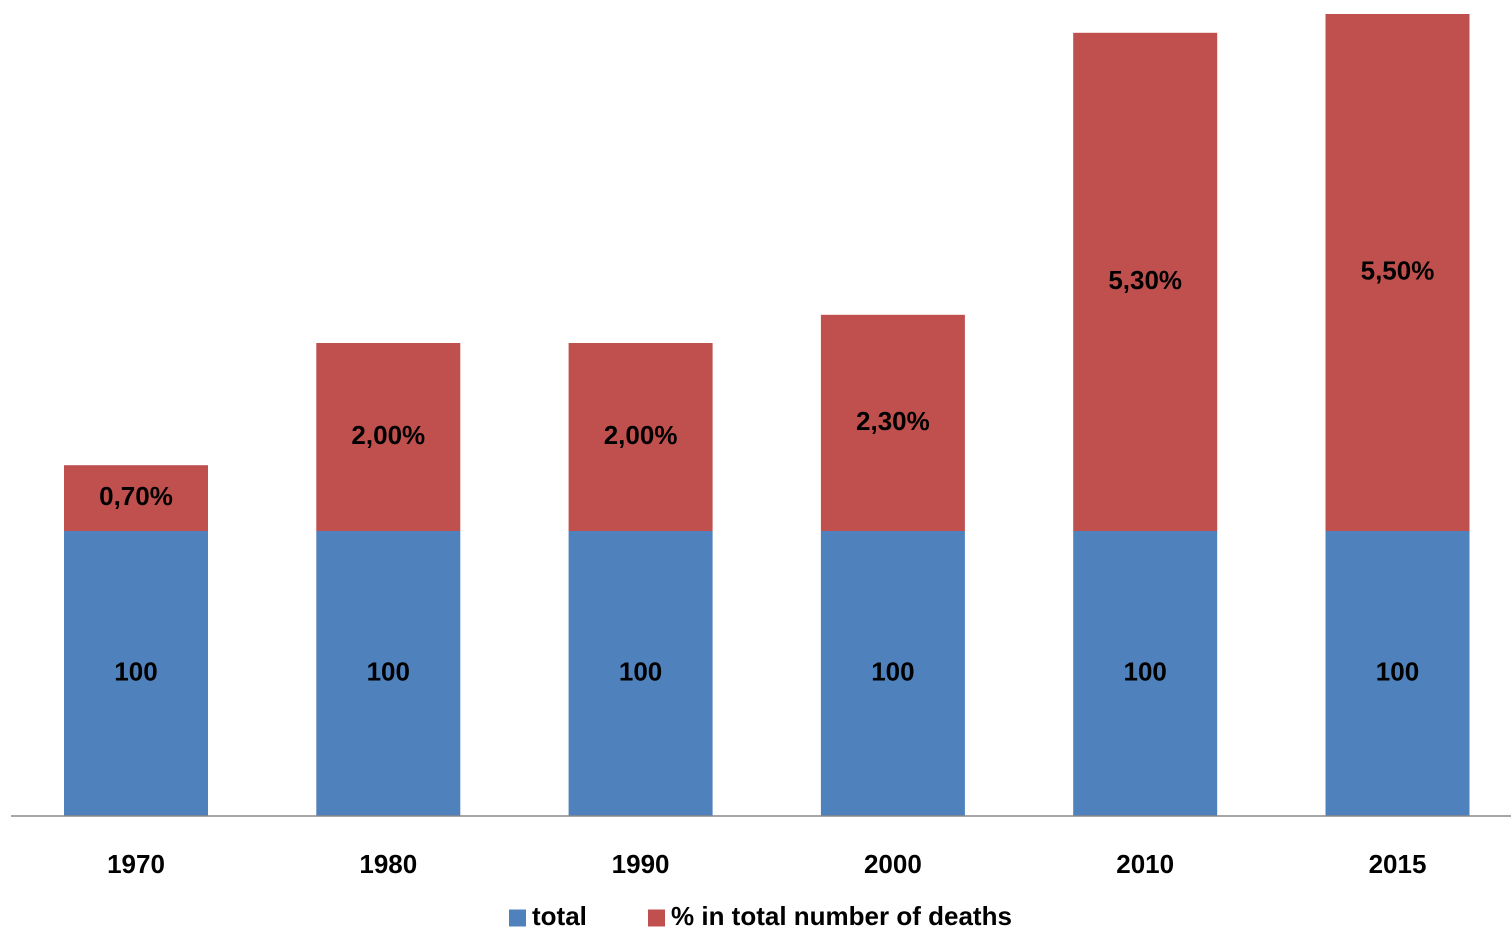  I want to click on bar-deaths-pct-2010, so click(1145, 282).